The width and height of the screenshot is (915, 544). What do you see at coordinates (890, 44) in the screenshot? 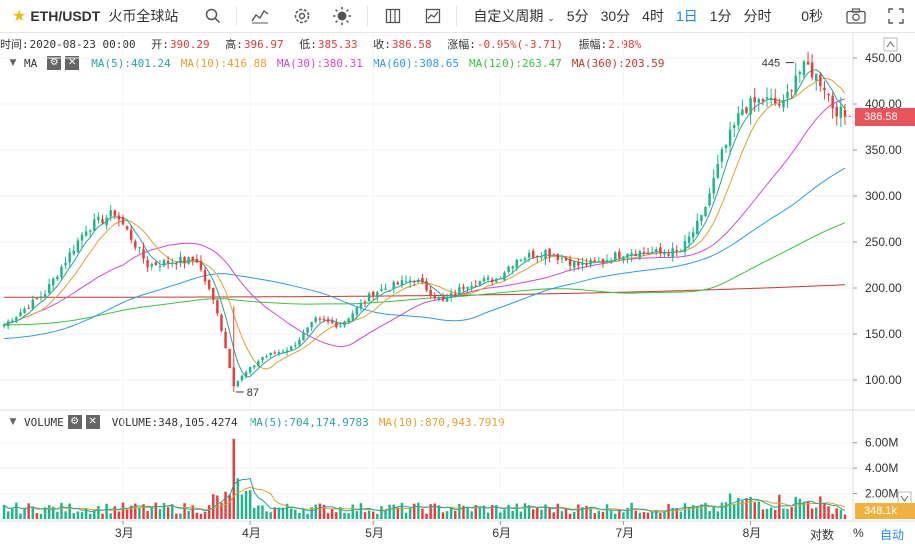
I see `expand-up-icon` at bounding box center [890, 44].